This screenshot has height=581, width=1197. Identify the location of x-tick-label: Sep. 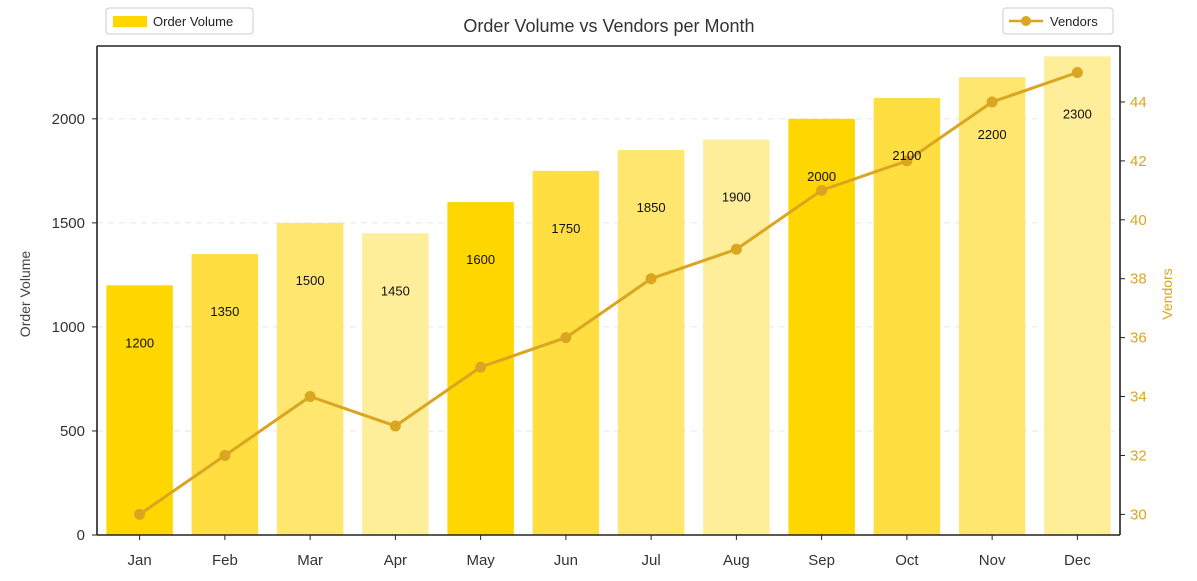
(821, 560).